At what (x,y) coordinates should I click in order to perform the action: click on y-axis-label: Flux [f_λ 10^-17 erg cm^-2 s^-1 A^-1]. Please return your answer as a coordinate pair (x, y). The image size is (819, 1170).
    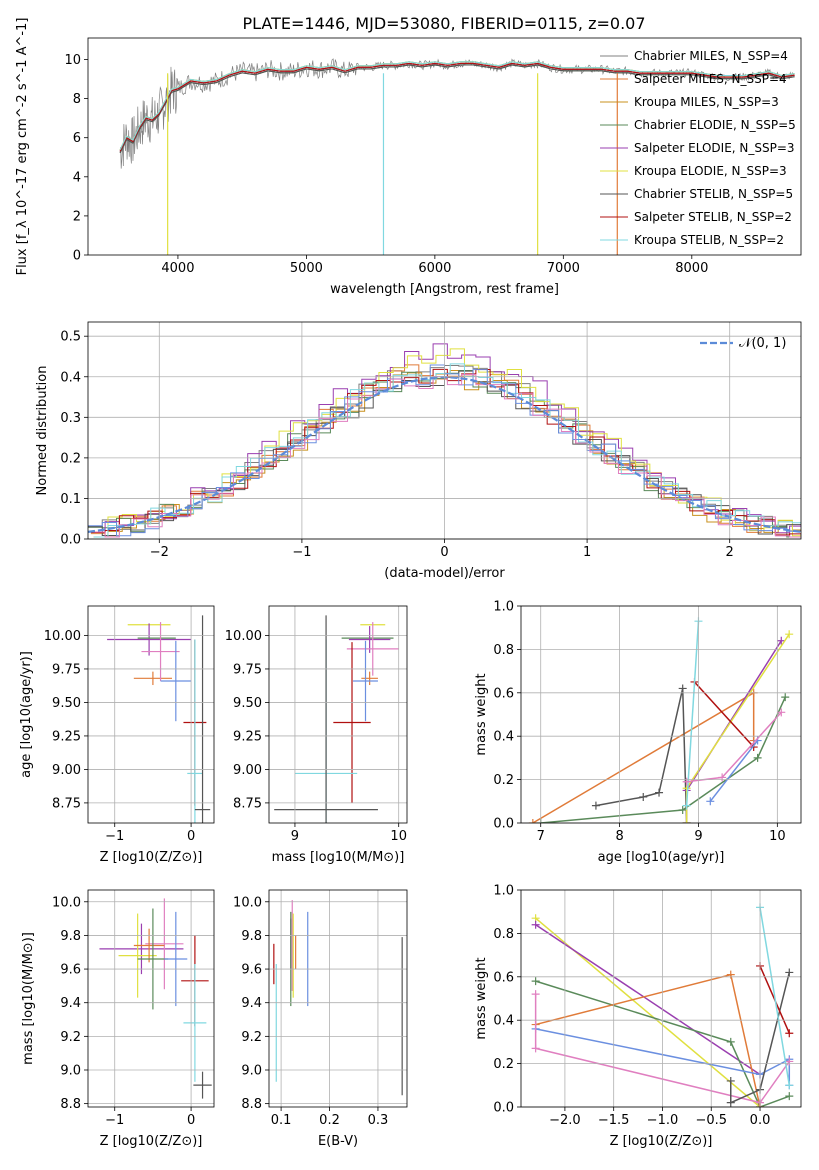
    Looking at the image, I should click on (22, 147).